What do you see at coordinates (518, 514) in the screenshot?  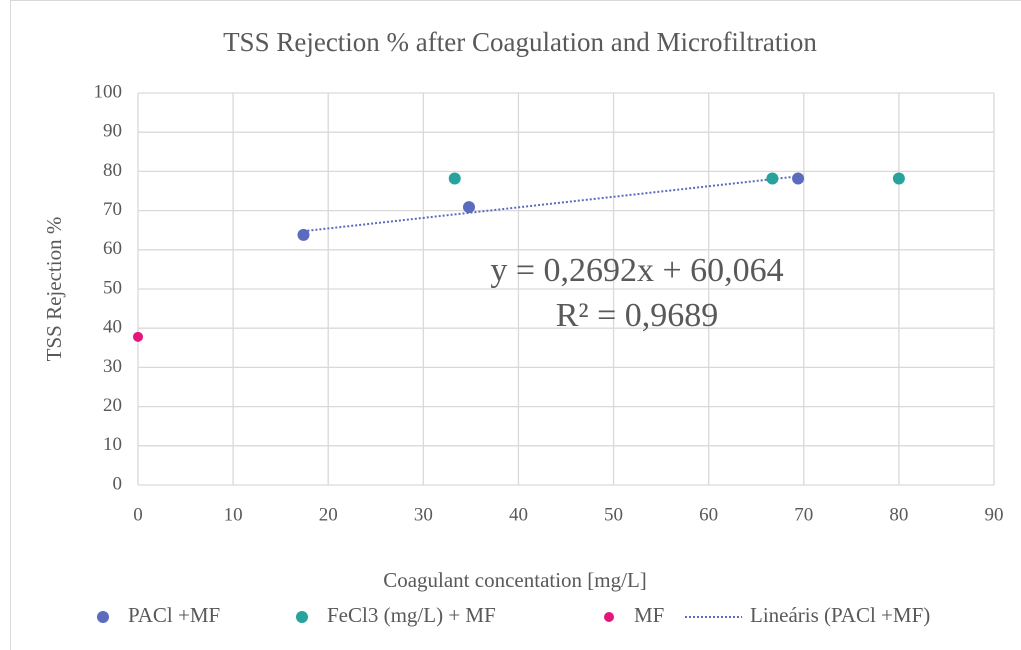 I see `x-tick-label: 40` at bounding box center [518, 514].